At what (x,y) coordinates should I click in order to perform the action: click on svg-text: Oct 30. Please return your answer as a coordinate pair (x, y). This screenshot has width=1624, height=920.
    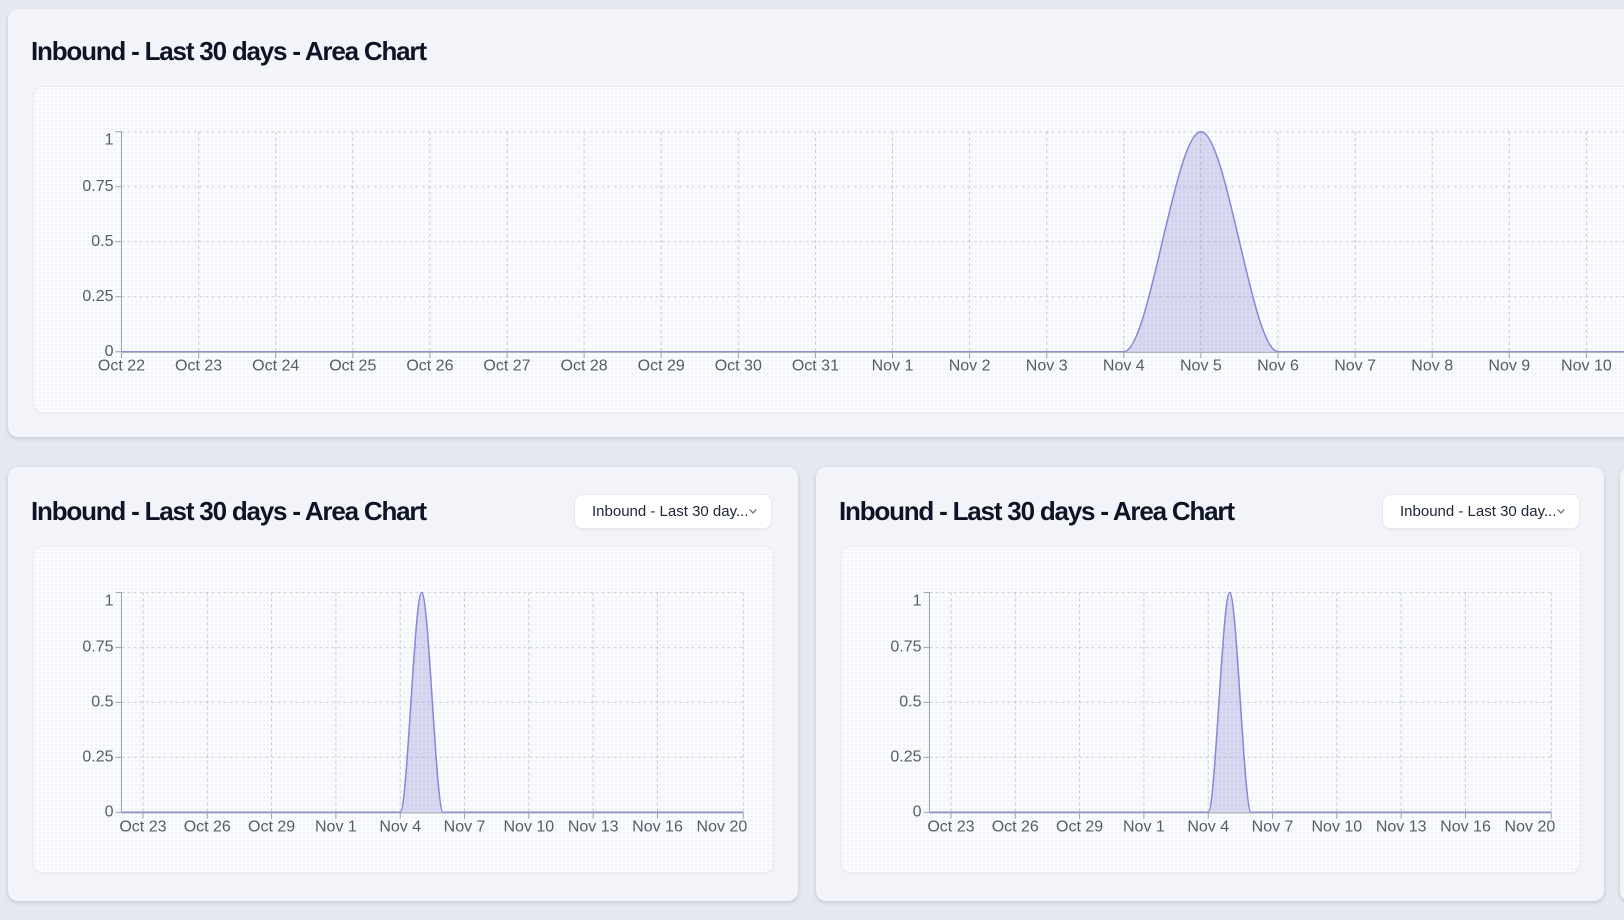
    Looking at the image, I should click on (738, 366).